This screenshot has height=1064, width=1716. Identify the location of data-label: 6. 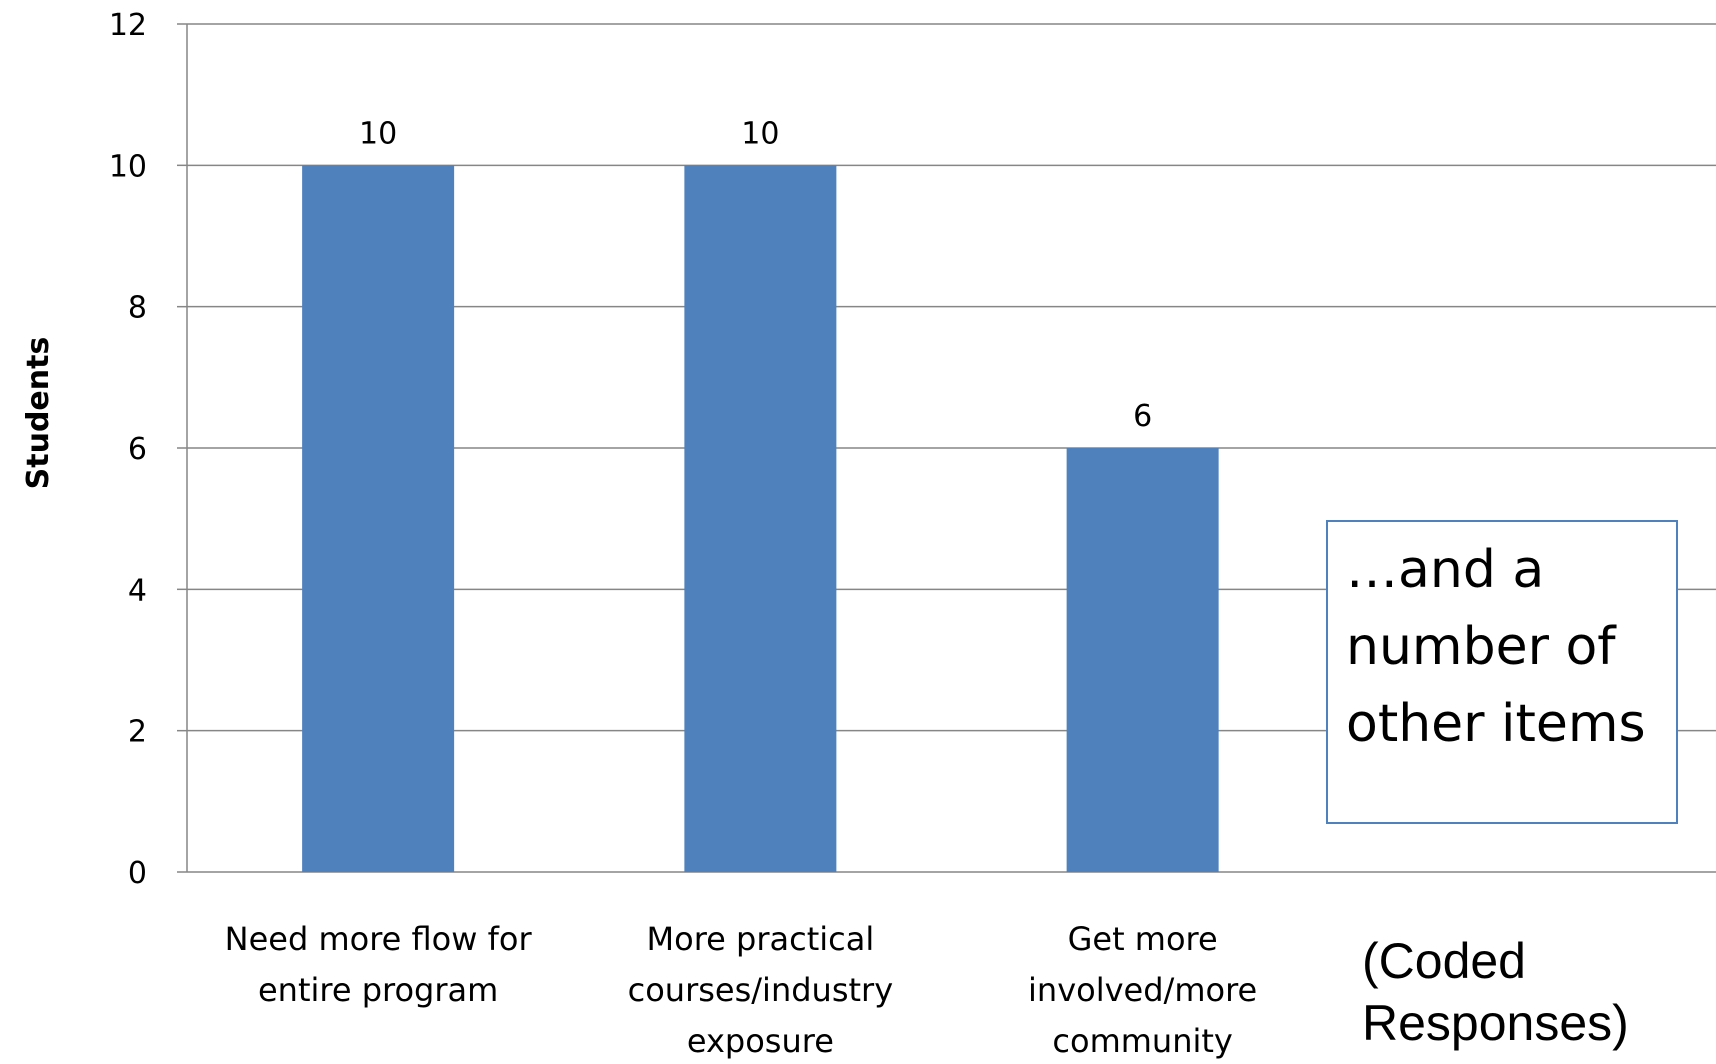
(1142, 416).